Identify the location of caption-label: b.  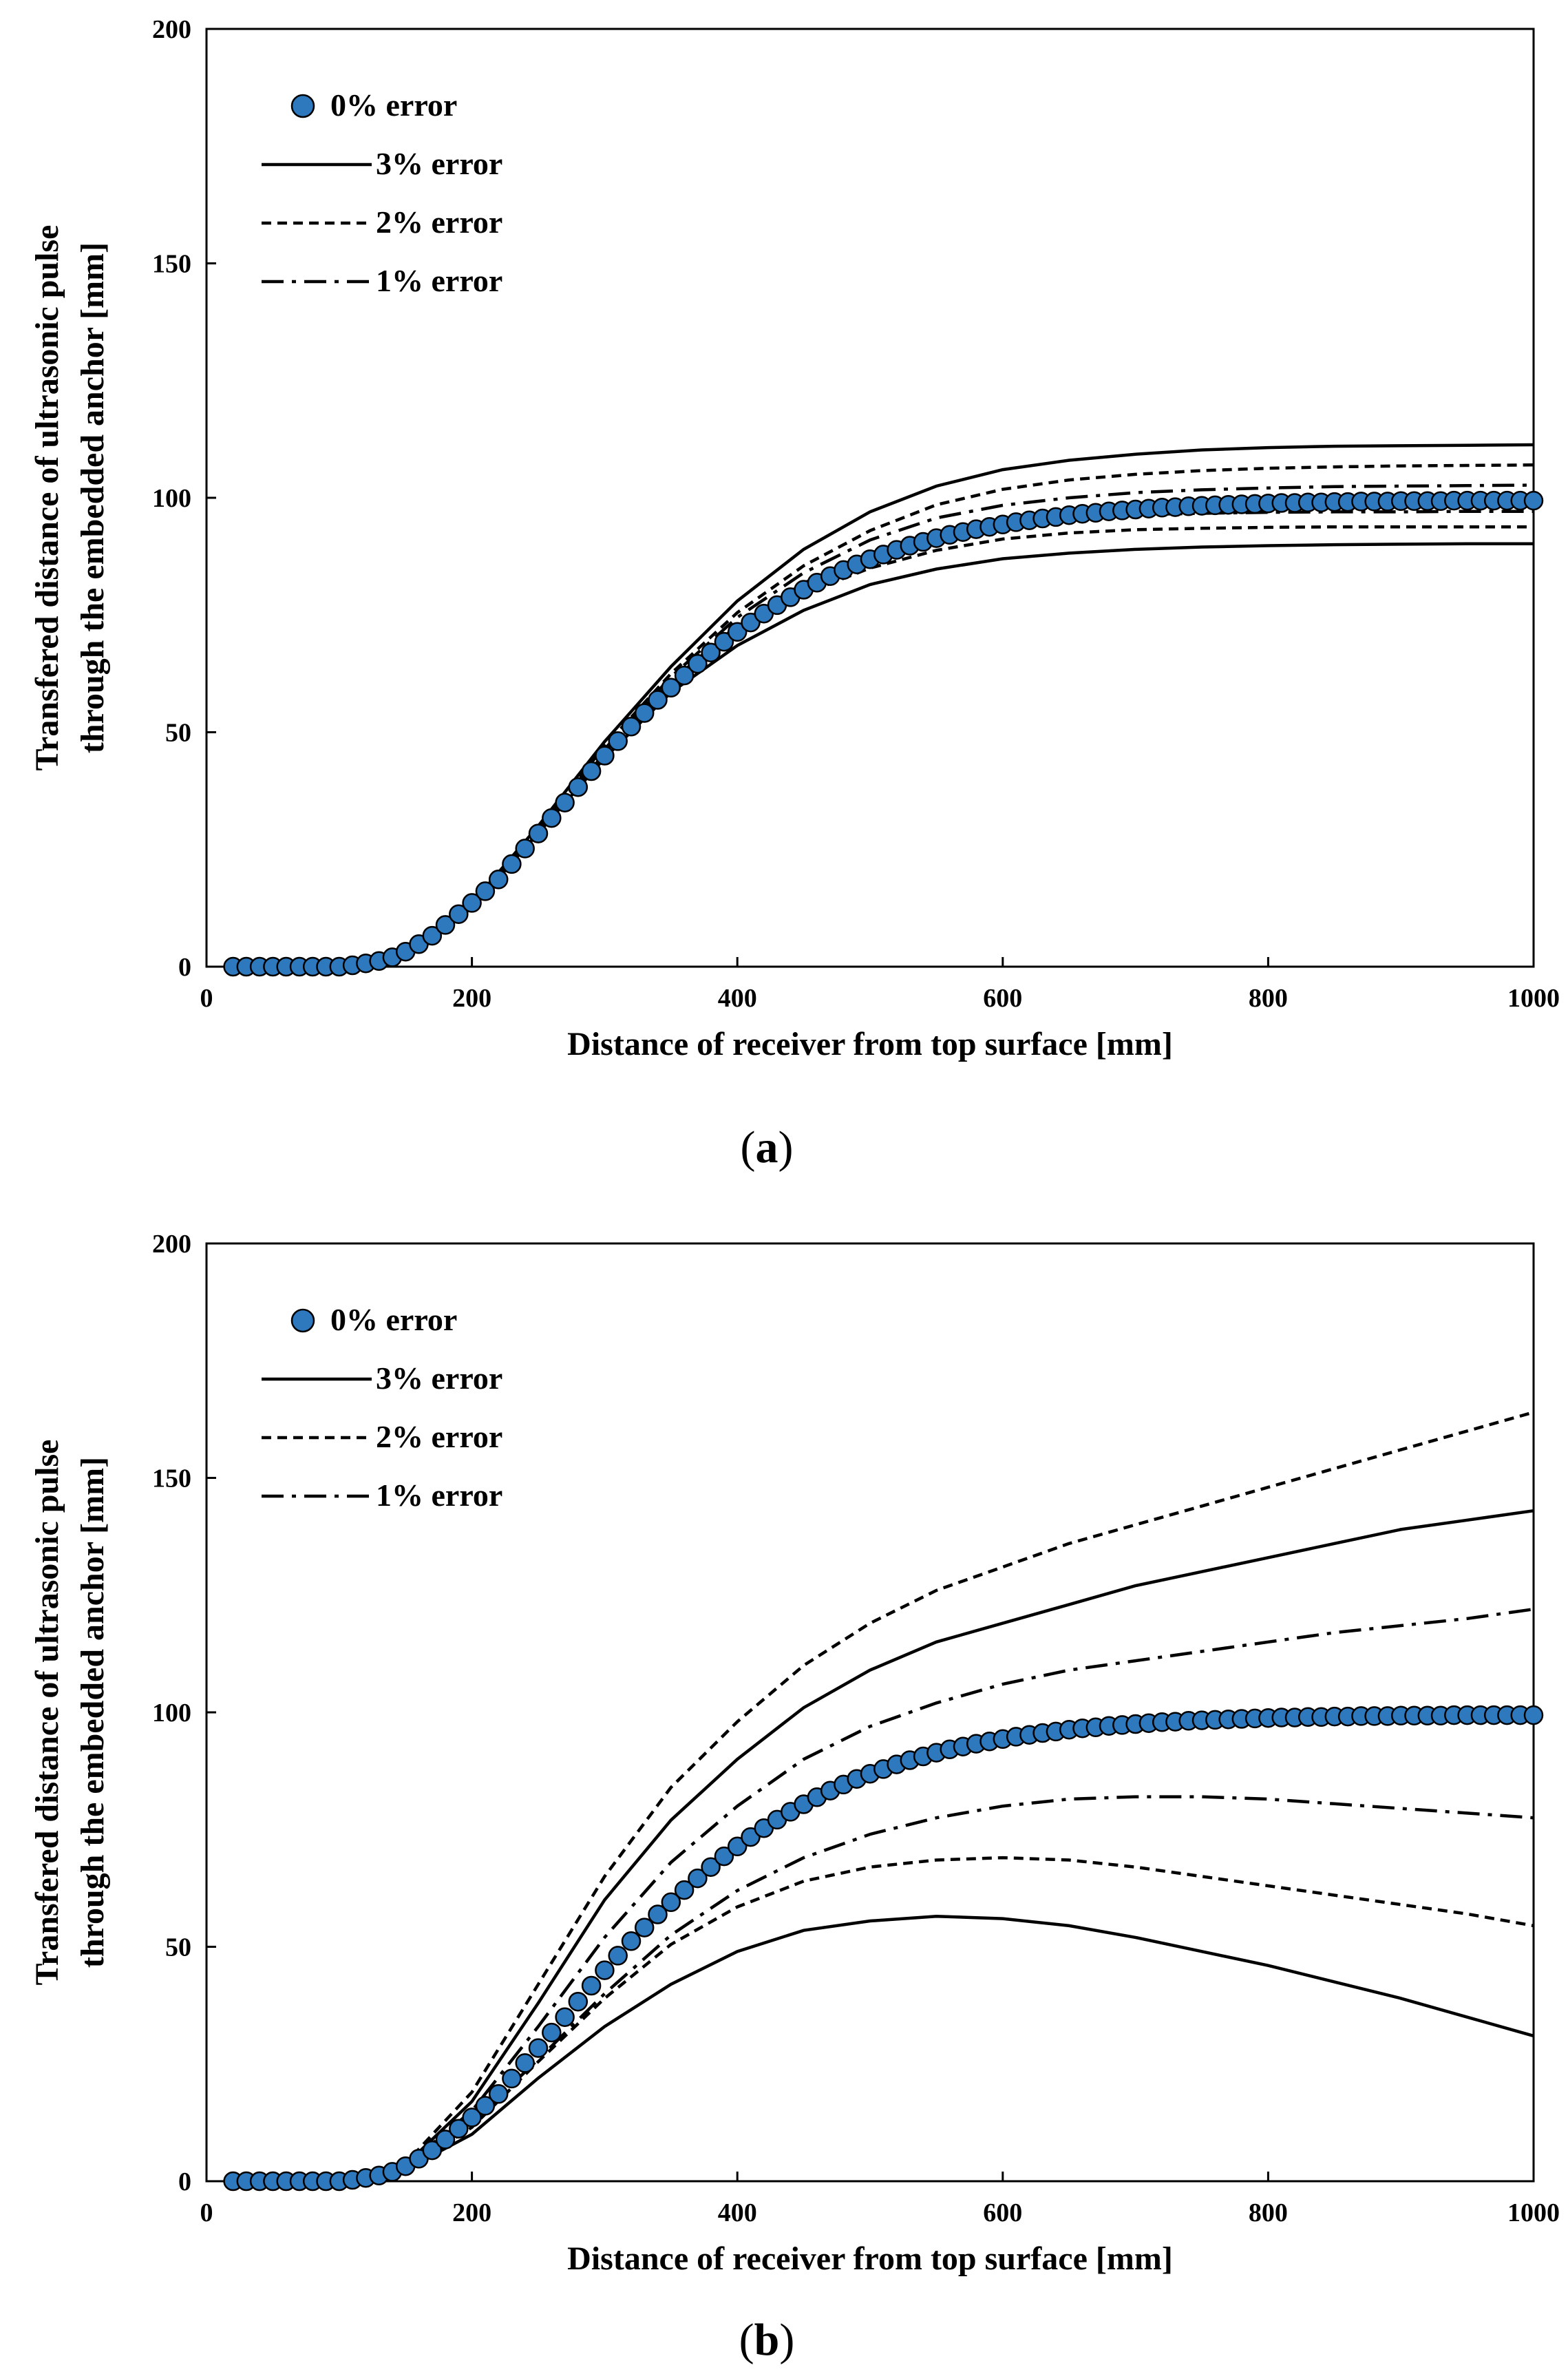
(767, 2340).